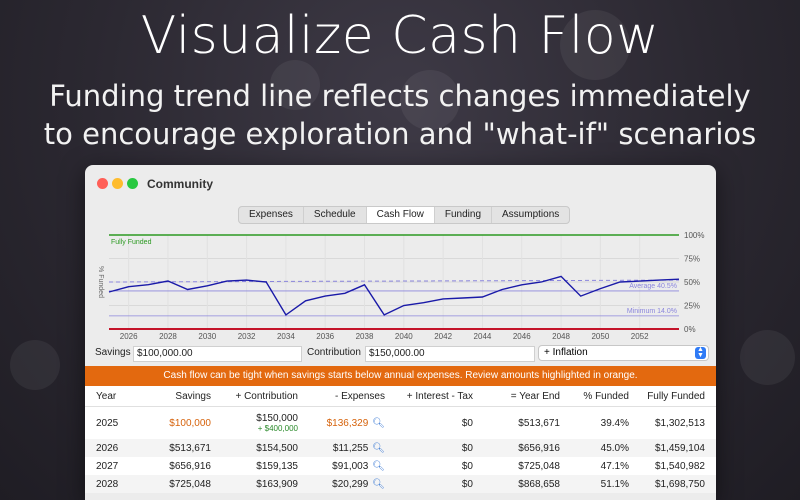  I want to click on y-tick-label: 75%, so click(692, 259).